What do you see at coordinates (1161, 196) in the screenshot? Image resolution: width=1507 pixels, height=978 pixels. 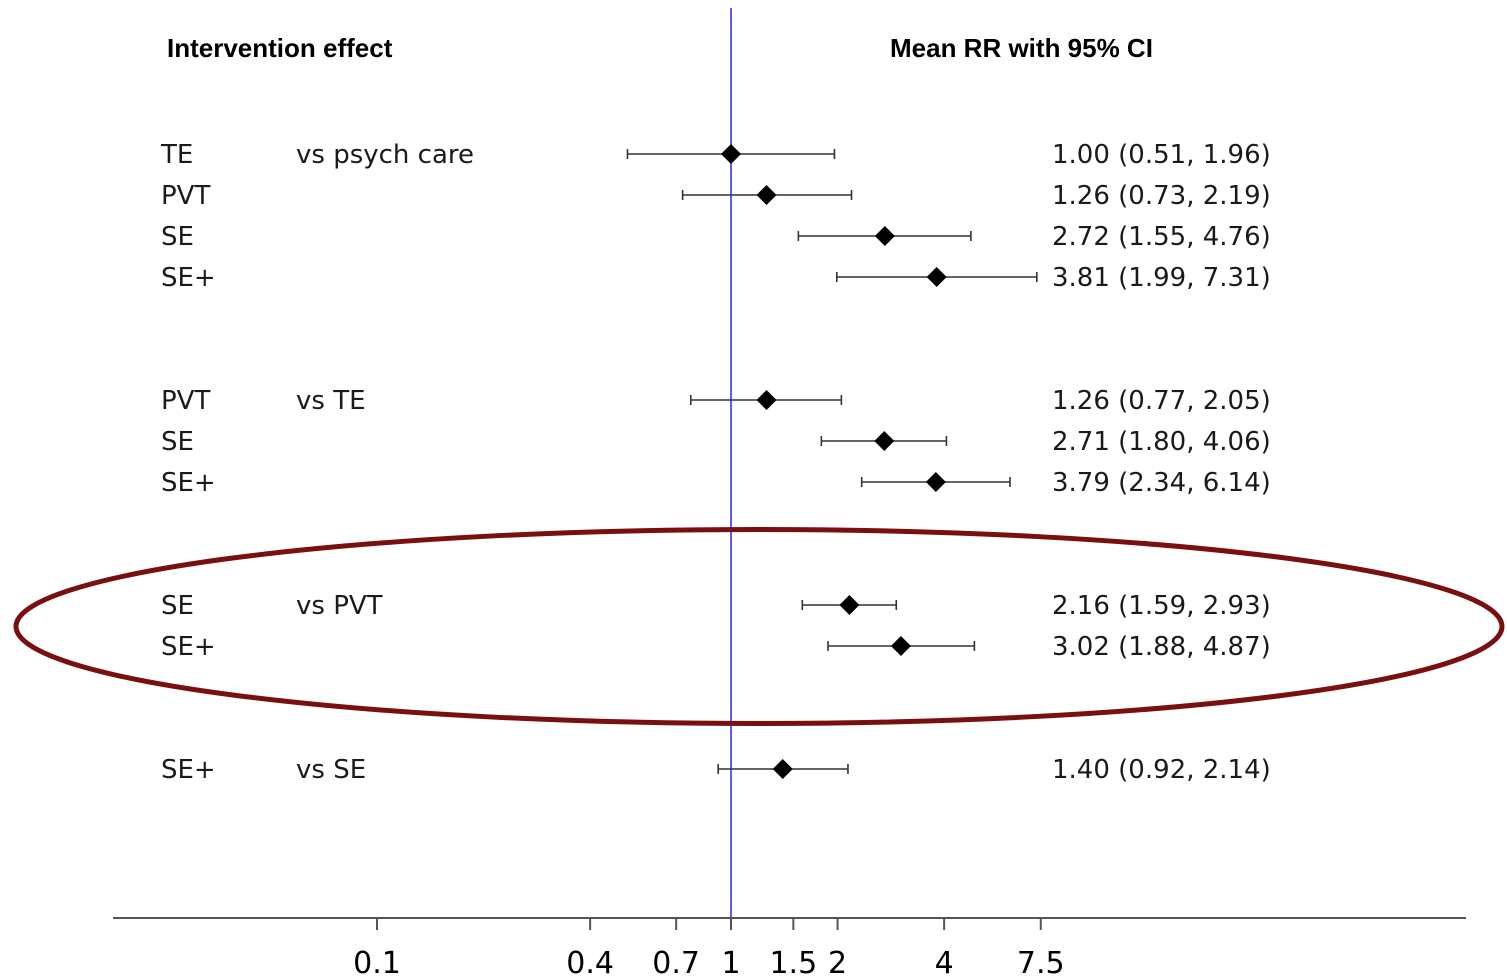 I see `estimate-text: 1.26 (0.73, 2.19)` at bounding box center [1161, 196].